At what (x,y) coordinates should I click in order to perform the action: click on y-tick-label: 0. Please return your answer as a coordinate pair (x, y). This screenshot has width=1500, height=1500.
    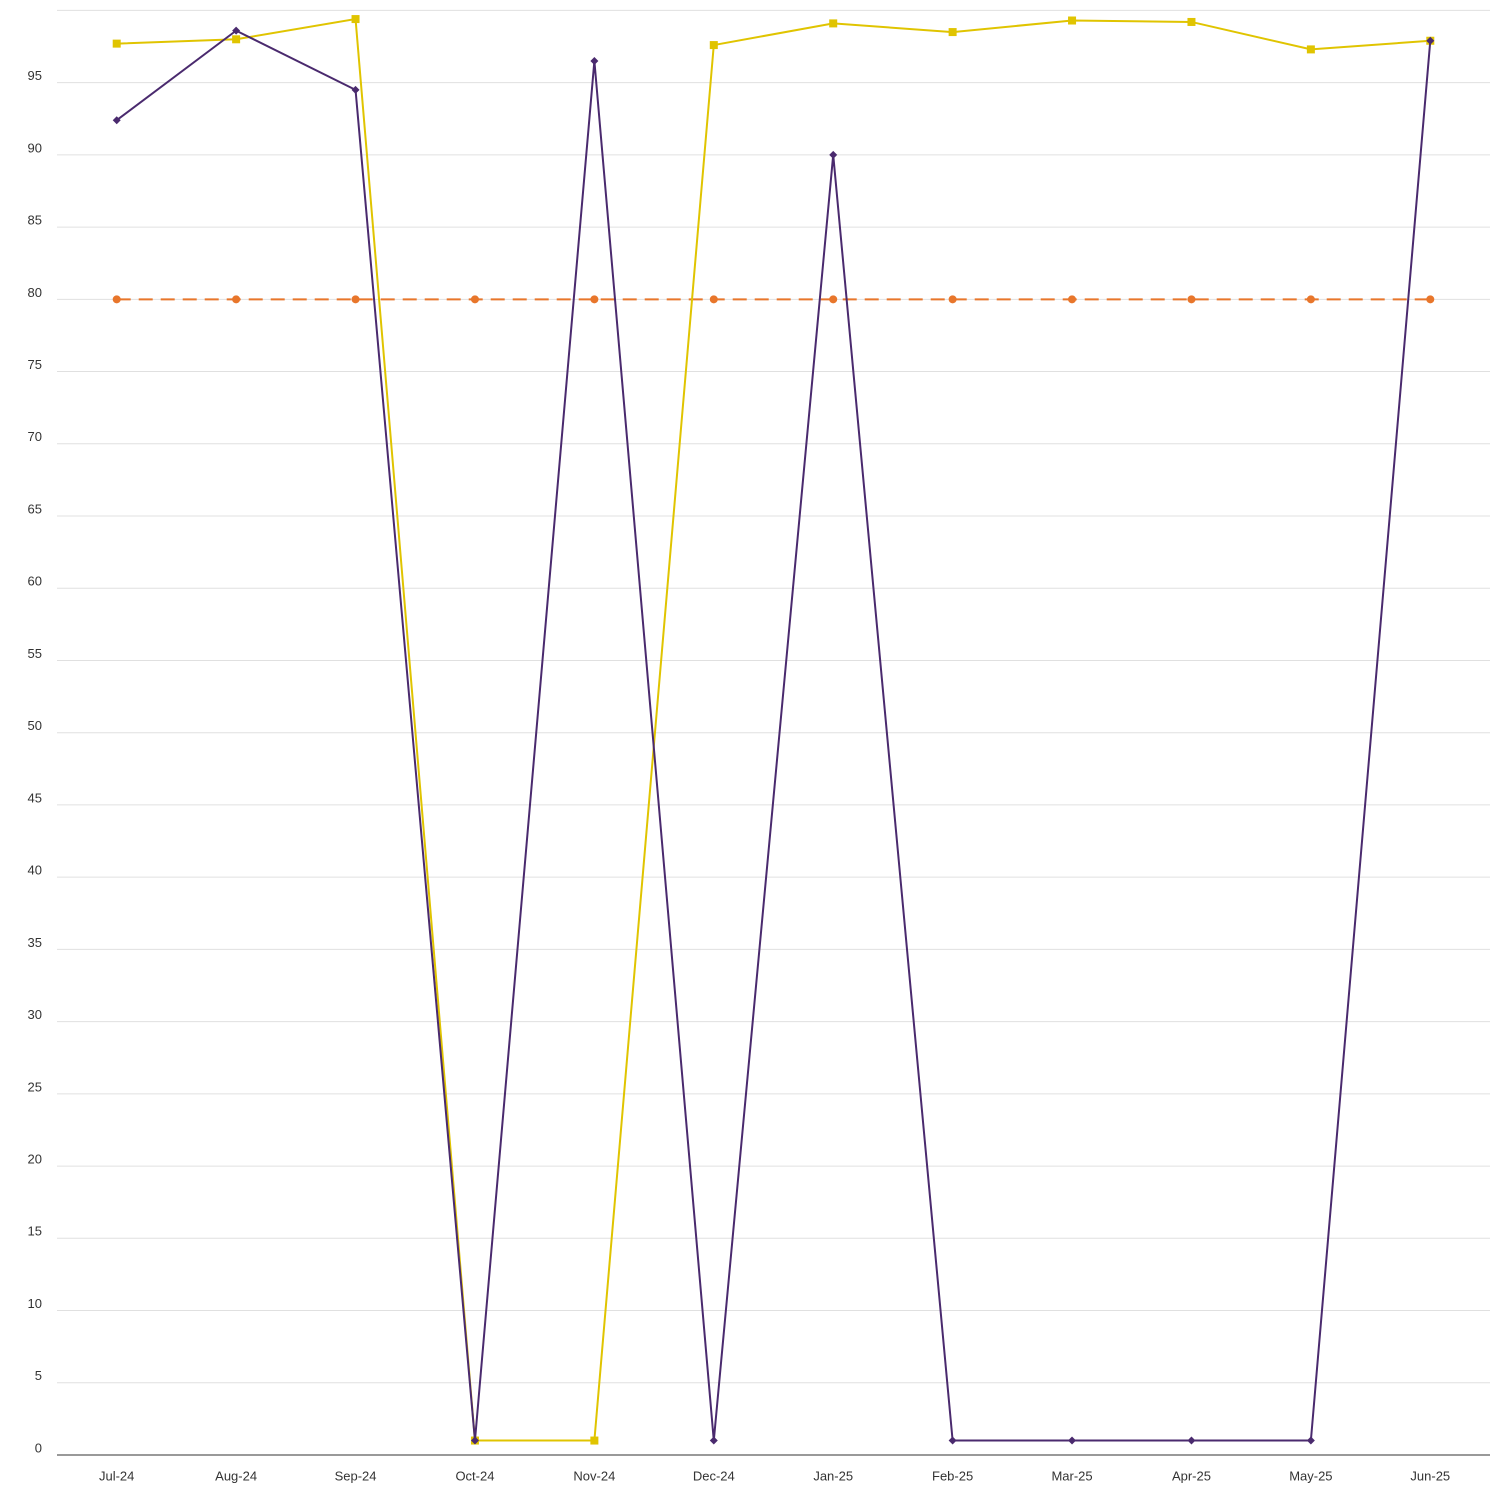
    Looking at the image, I should click on (38, 1447).